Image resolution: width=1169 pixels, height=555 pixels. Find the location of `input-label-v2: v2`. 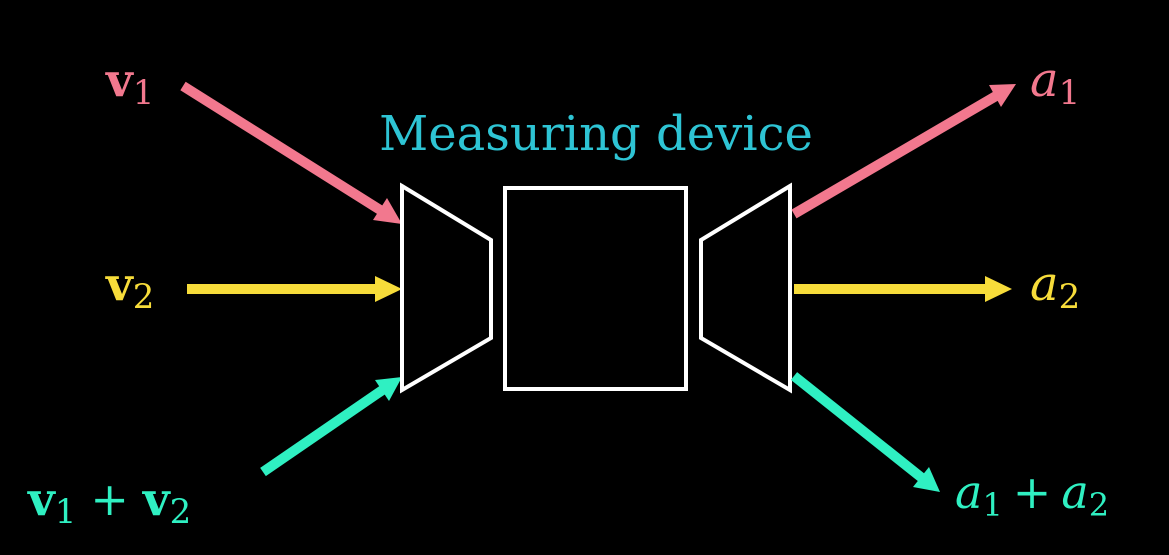

input-label-v2: v2 is located at coordinates (129, 287).